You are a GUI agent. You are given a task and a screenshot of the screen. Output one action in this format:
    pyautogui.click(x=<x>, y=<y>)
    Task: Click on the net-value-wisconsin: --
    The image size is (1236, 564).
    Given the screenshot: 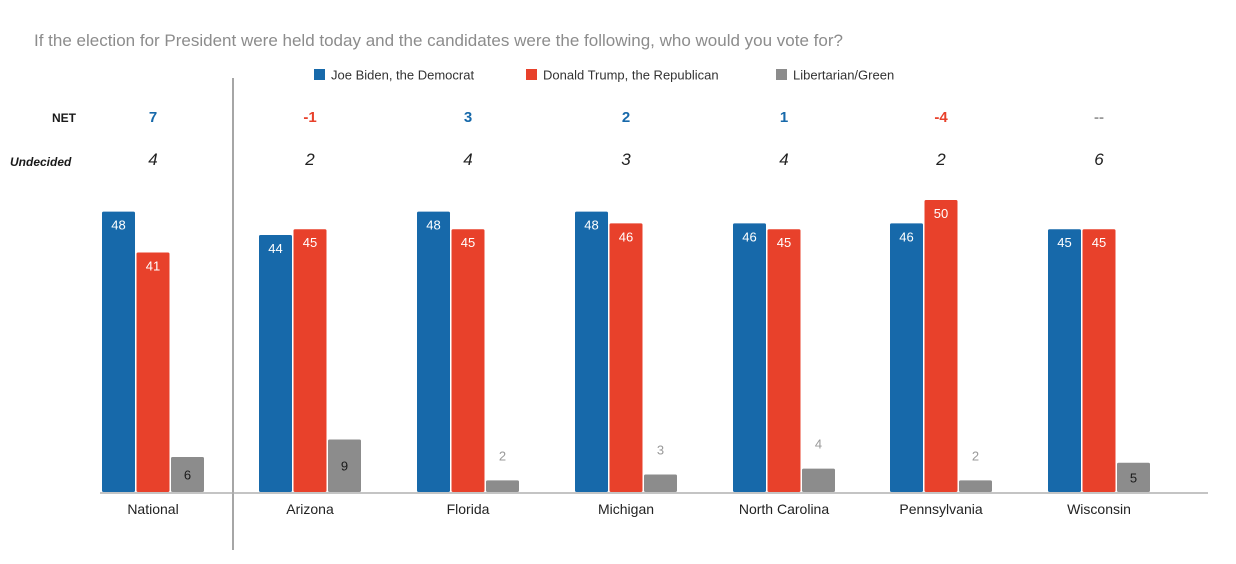 What is the action you would take?
    pyautogui.click(x=1099, y=117)
    